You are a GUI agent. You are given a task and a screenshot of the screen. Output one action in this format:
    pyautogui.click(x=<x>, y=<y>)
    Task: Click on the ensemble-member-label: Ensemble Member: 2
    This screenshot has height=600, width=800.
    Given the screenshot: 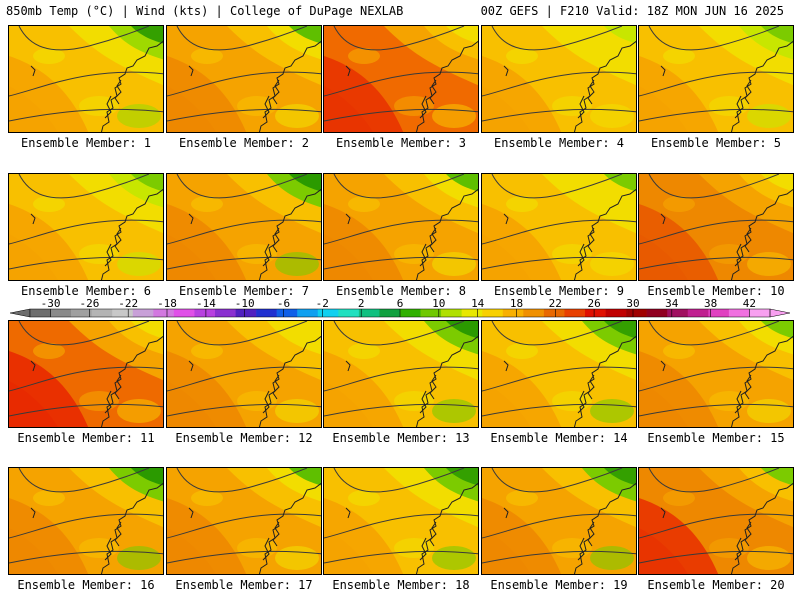 What is the action you would take?
    pyautogui.click(x=244, y=143)
    